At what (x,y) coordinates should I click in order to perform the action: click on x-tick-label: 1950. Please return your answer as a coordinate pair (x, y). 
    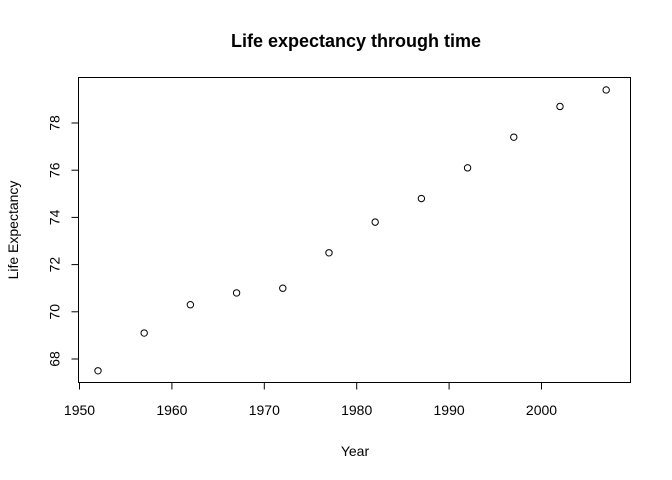
    Looking at the image, I should click on (79, 410).